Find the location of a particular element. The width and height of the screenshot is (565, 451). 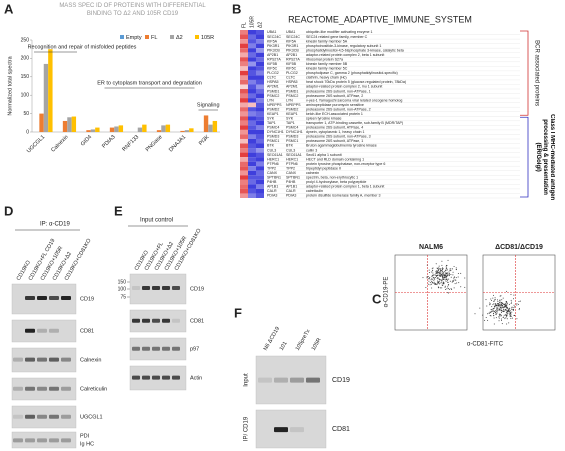

gene-symbol: AP2M1 is located at coordinates (292, 87).